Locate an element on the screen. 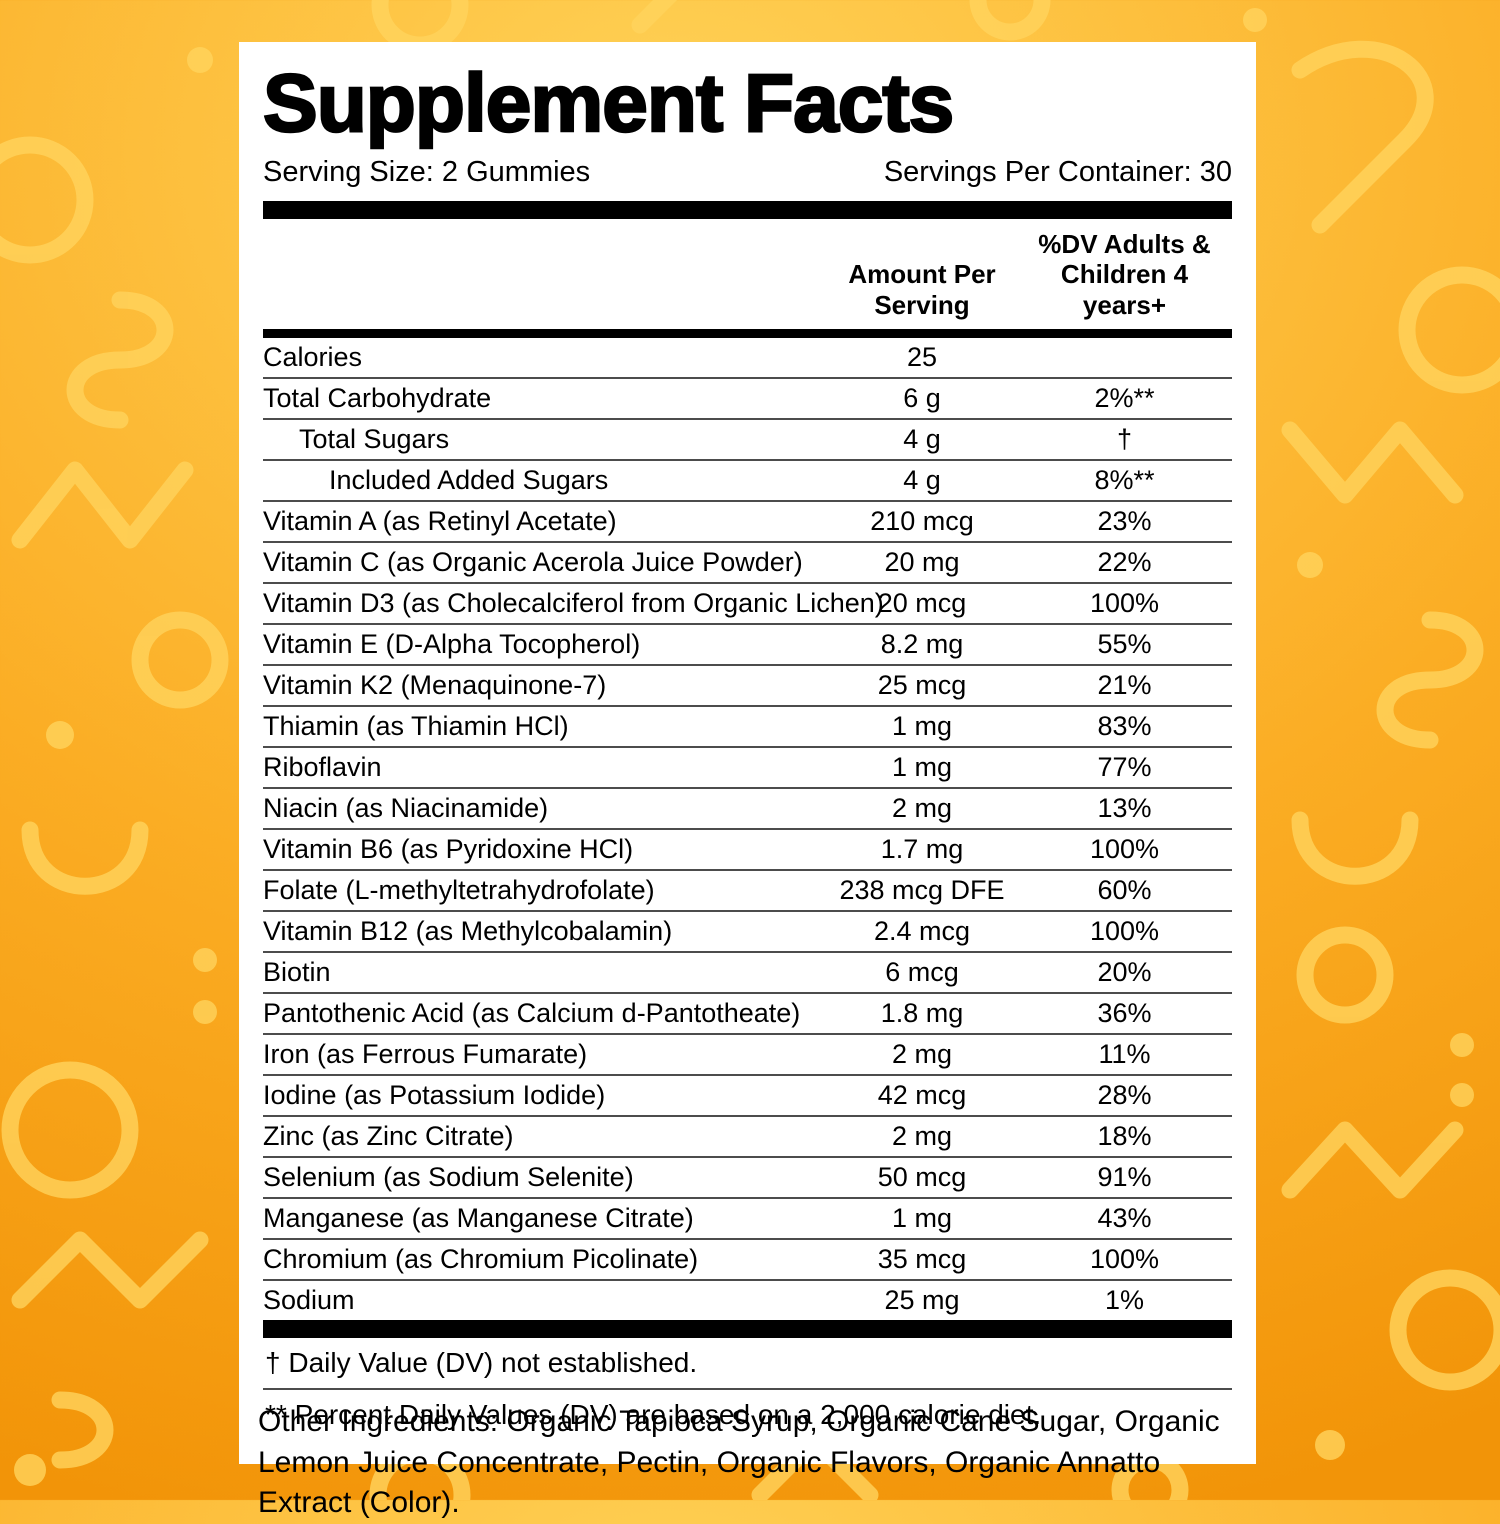 The height and width of the screenshot is (1524, 1500). nutrient-name: Total Sugars is located at coordinates (374, 438).